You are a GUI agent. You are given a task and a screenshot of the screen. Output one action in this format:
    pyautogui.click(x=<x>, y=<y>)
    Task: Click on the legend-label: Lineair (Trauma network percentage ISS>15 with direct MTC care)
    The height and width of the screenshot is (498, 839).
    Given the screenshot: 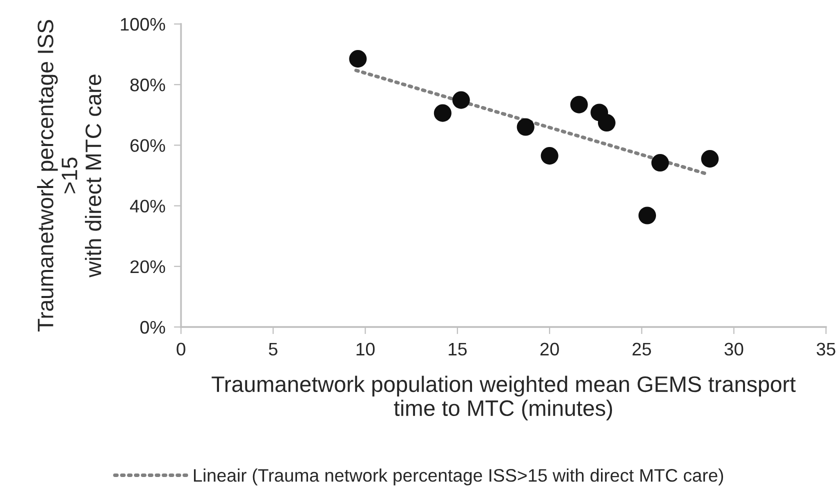 What is the action you would take?
    pyautogui.click(x=459, y=477)
    